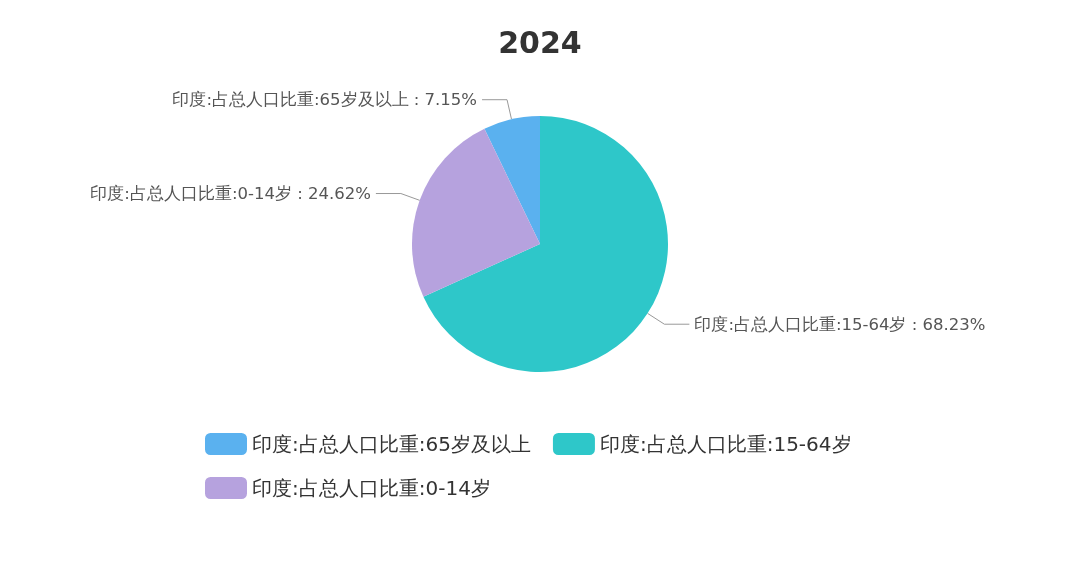  What do you see at coordinates (371, 488) in the screenshot?
I see `legend-label: 印度:占总人口比重:0-14岁` at bounding box center [371, 488].